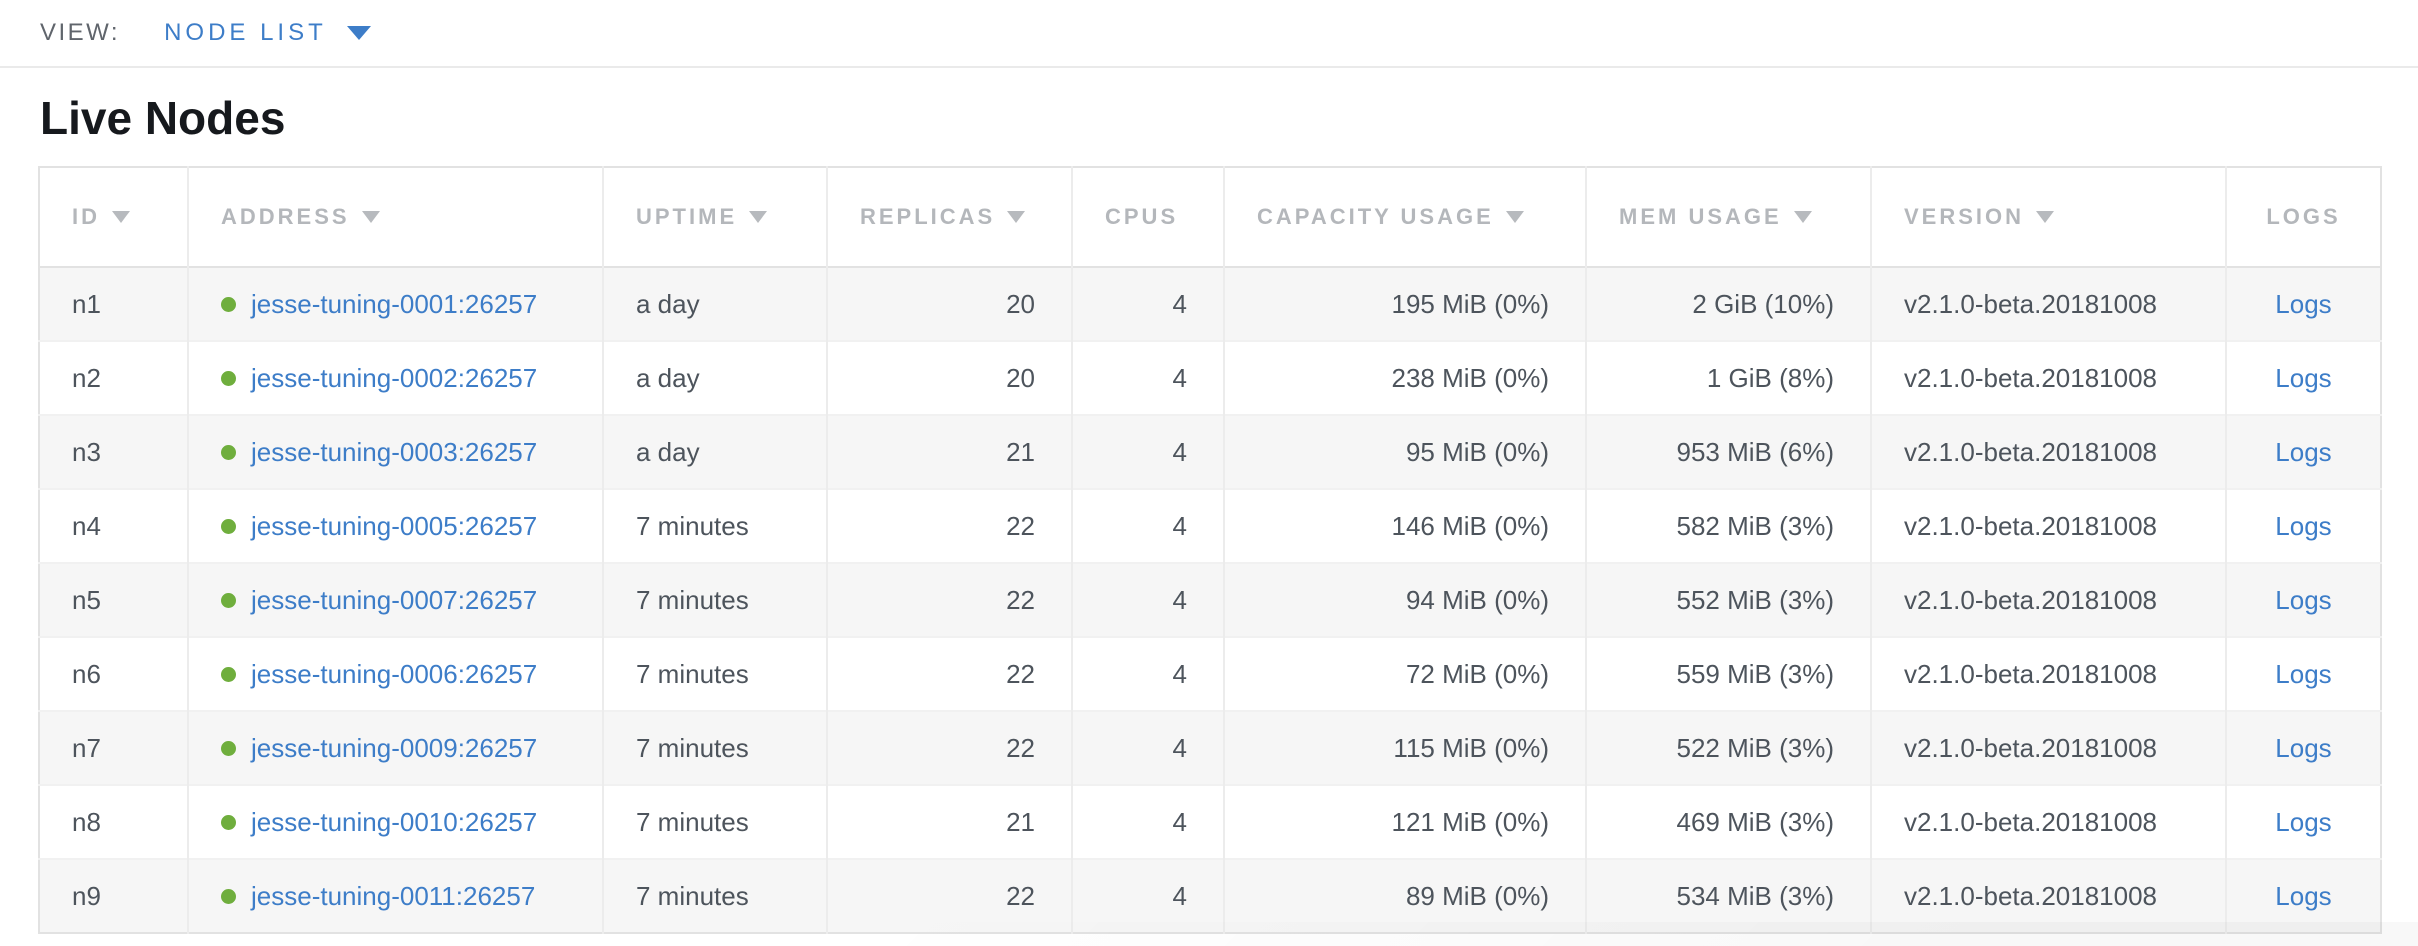  What do you see at coordinates (394, 451) in the screenshot?
I see `node-address-link: jesse-tuning-0003:26257` at bounding box center [394, 451].